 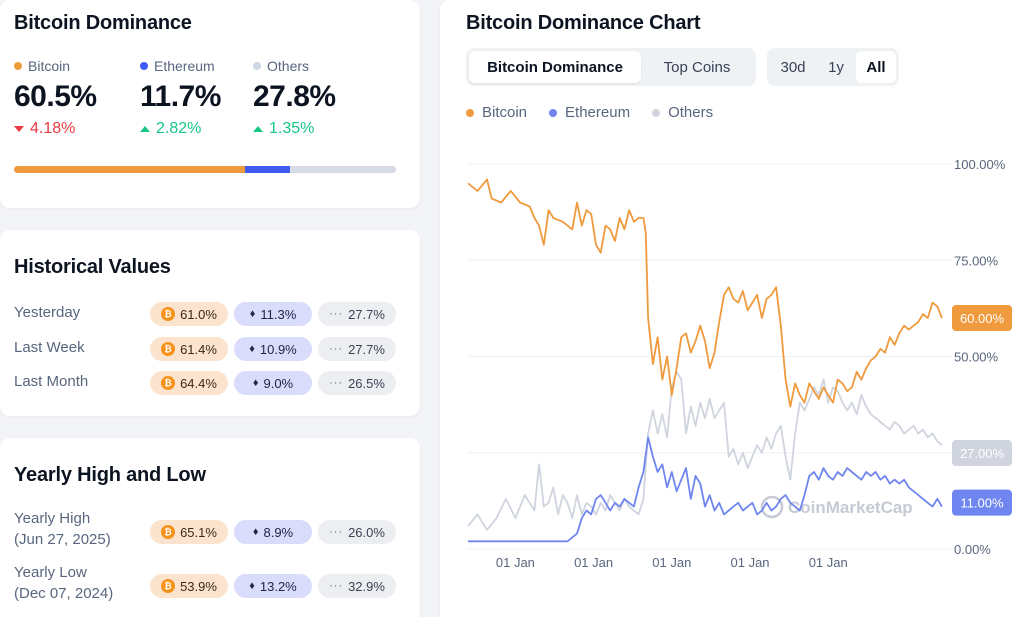 I want to click on yearly-row-label: Yearly Low, so click(x=50, y=572).